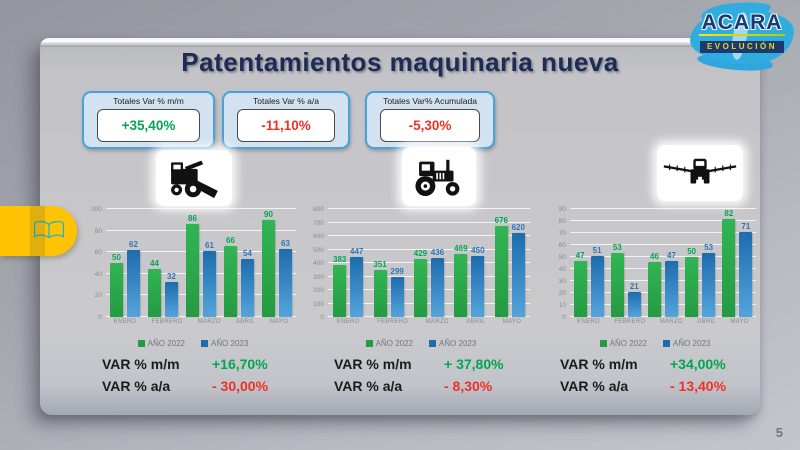 Image resolution: width=800 pixels, height=450 pixels. Describe the element at coordinates (161, 343) in the screenshot. I see `legend-item: AÑO 2022` at that location.